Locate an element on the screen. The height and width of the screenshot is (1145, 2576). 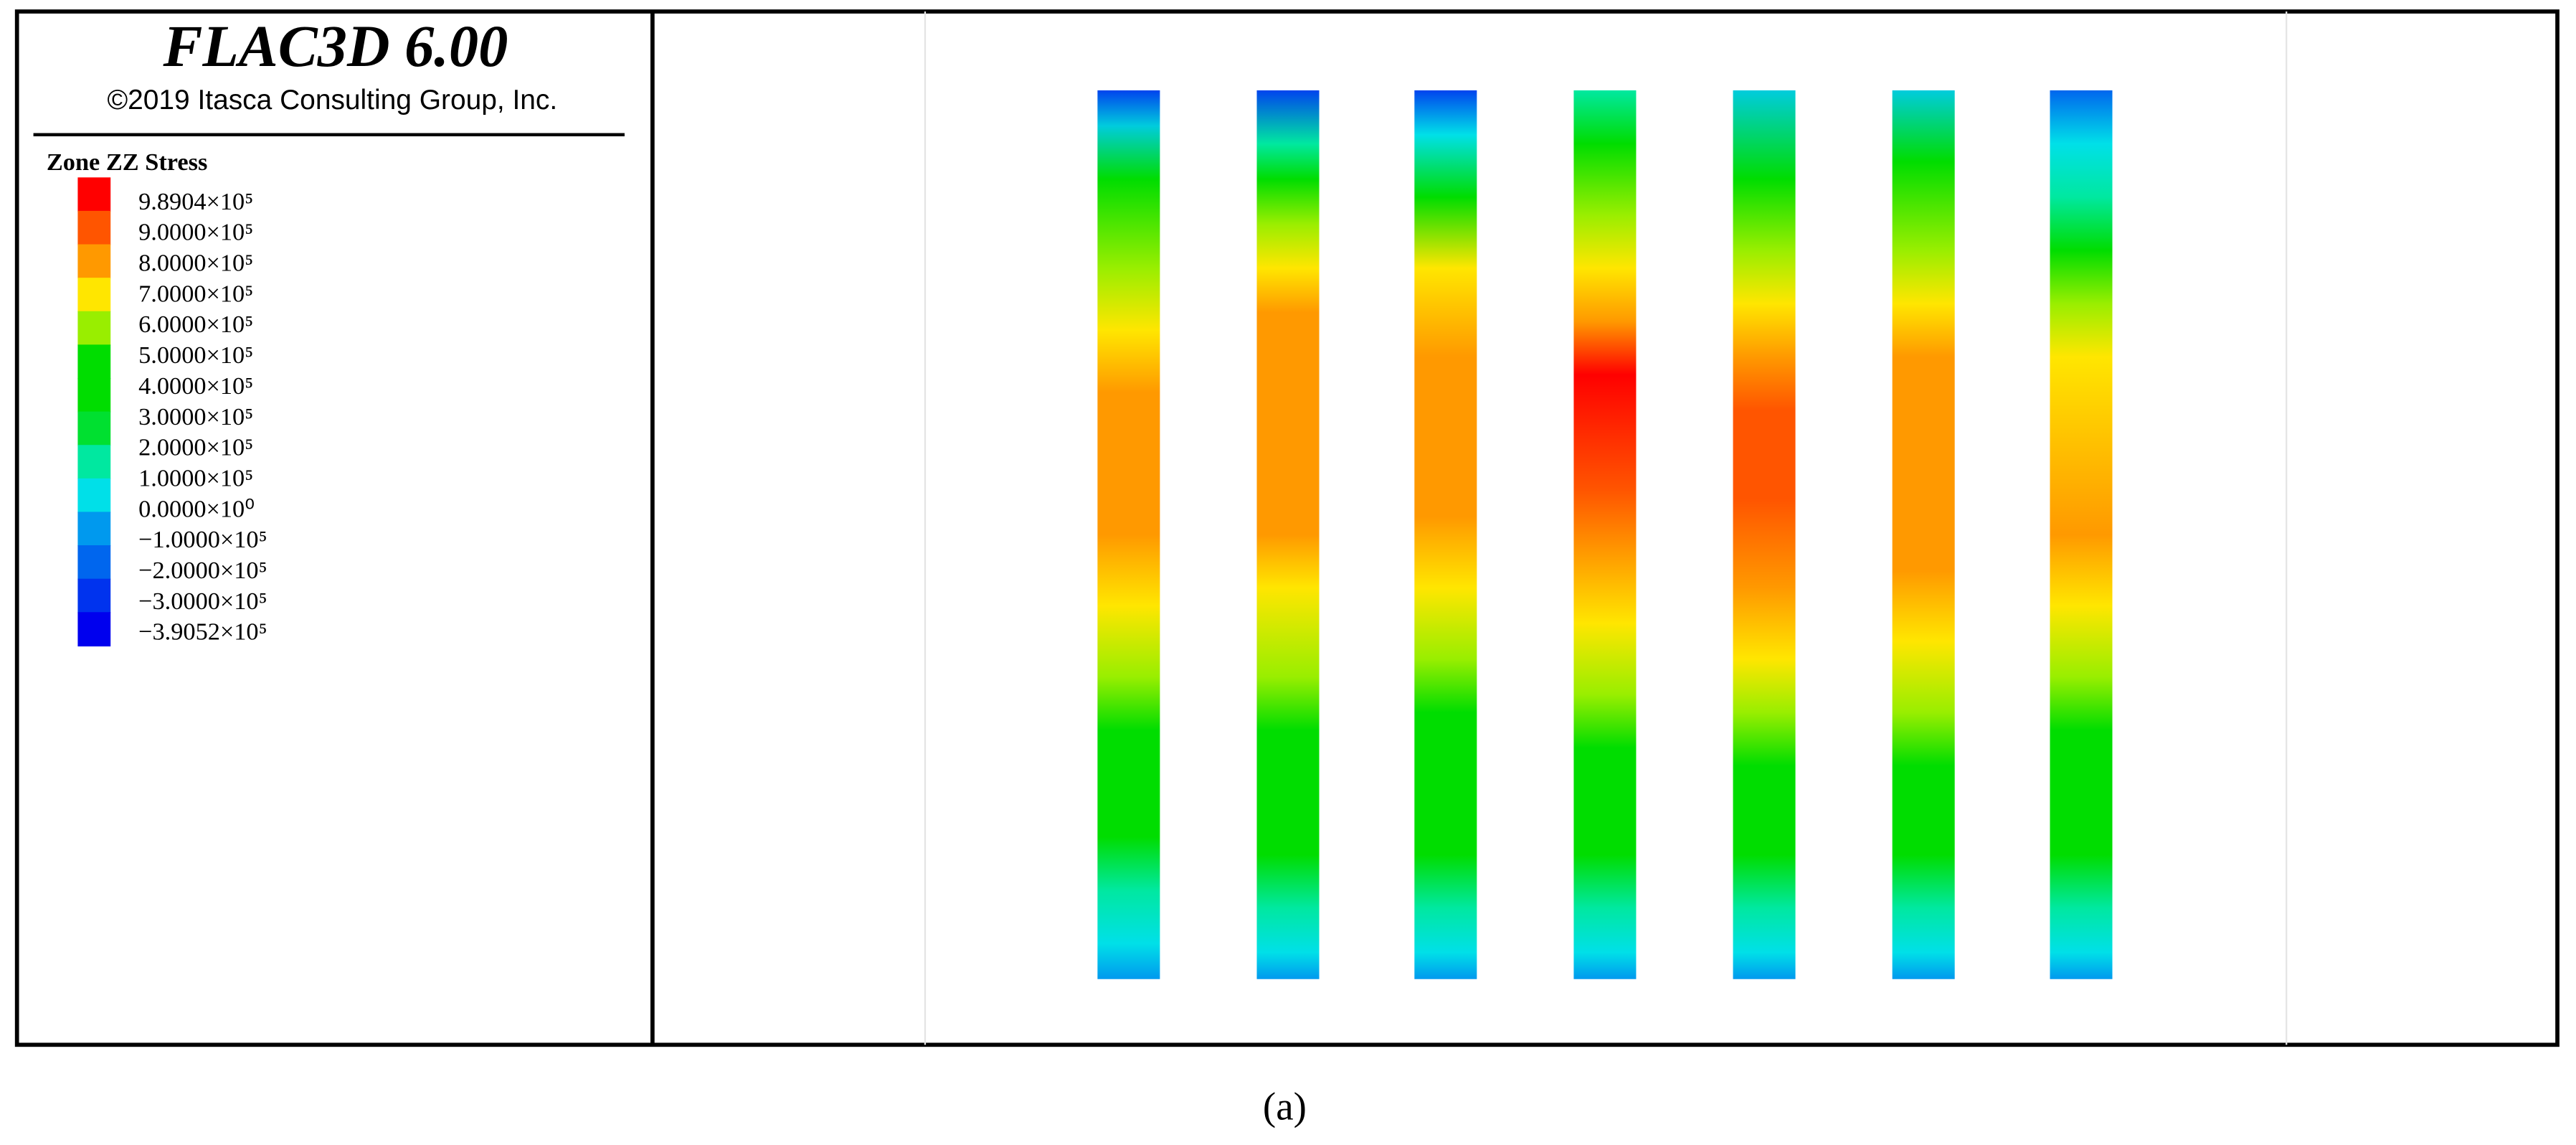
legend-label: 2.0000×10⁵ is located at coordinates (195, 447).